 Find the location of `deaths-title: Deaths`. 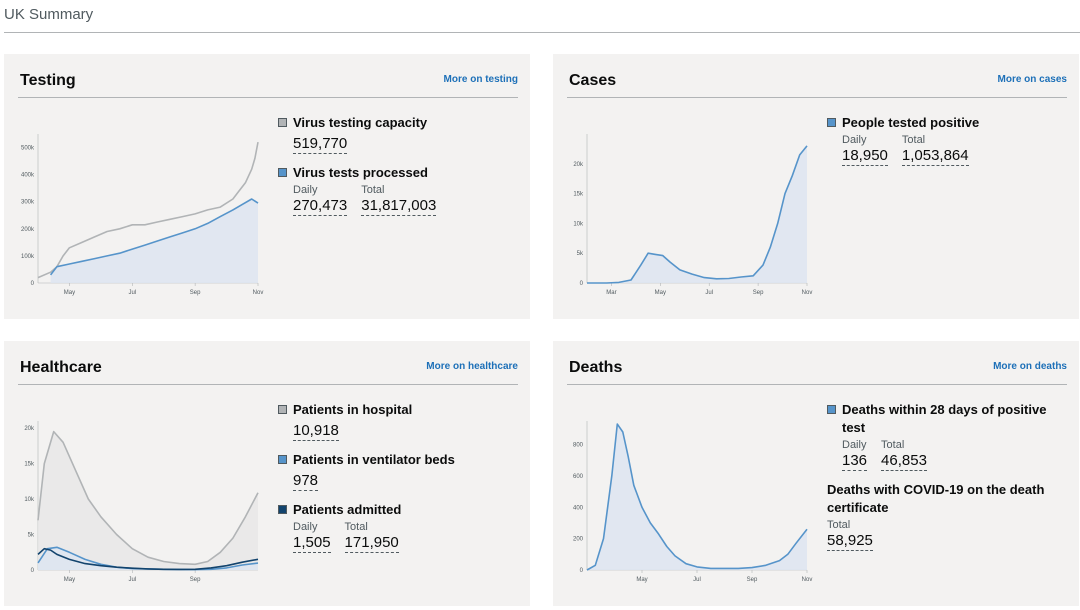

deaths-title: Deaths is located at coordinates (596, 367).